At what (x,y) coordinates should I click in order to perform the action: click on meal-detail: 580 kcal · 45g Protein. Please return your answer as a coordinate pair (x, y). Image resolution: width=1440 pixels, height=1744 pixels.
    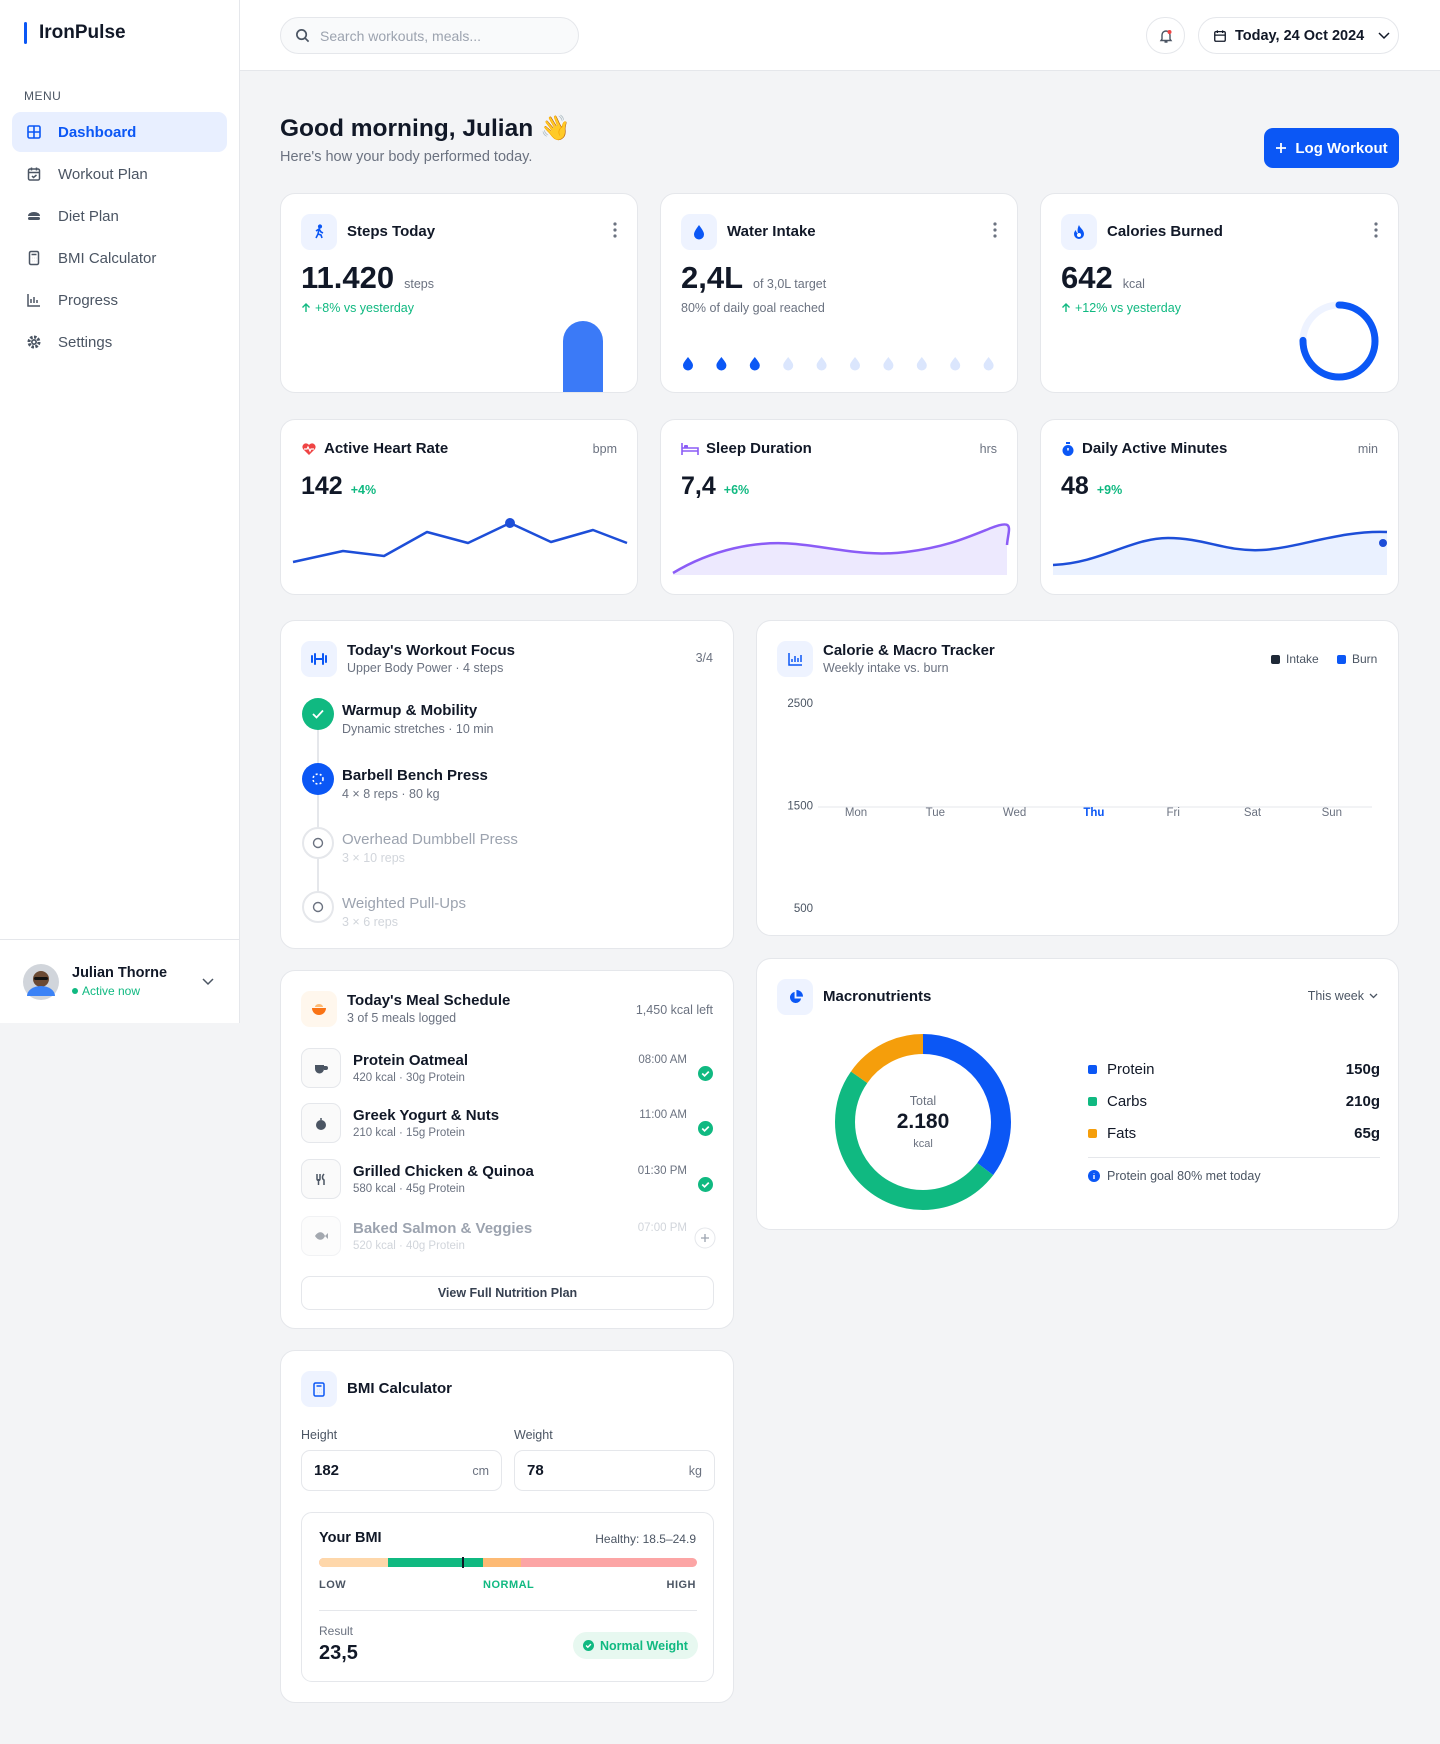
    Looking at the image, I should click on (409, 1189).